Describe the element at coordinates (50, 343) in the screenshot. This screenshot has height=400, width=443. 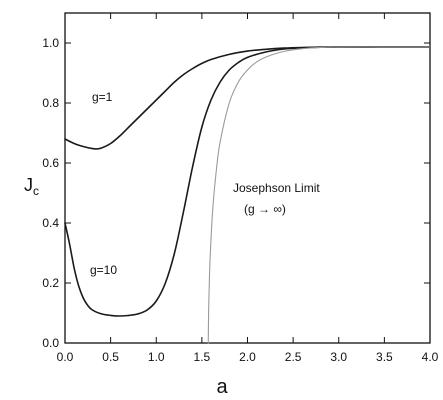
I see `y-tick-label: 0.0` at that location.